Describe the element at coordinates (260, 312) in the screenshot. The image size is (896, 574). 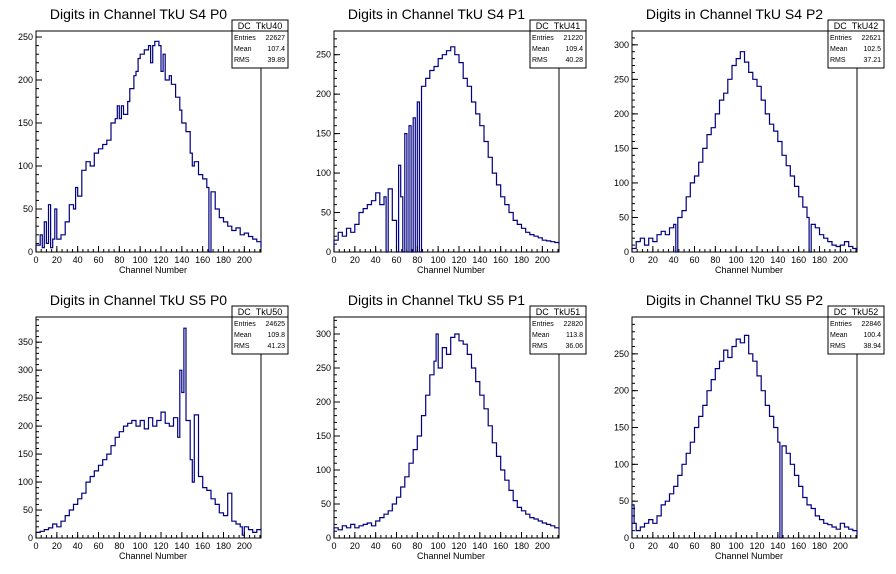
I see `stats-name: DC_TkU50` at that location.